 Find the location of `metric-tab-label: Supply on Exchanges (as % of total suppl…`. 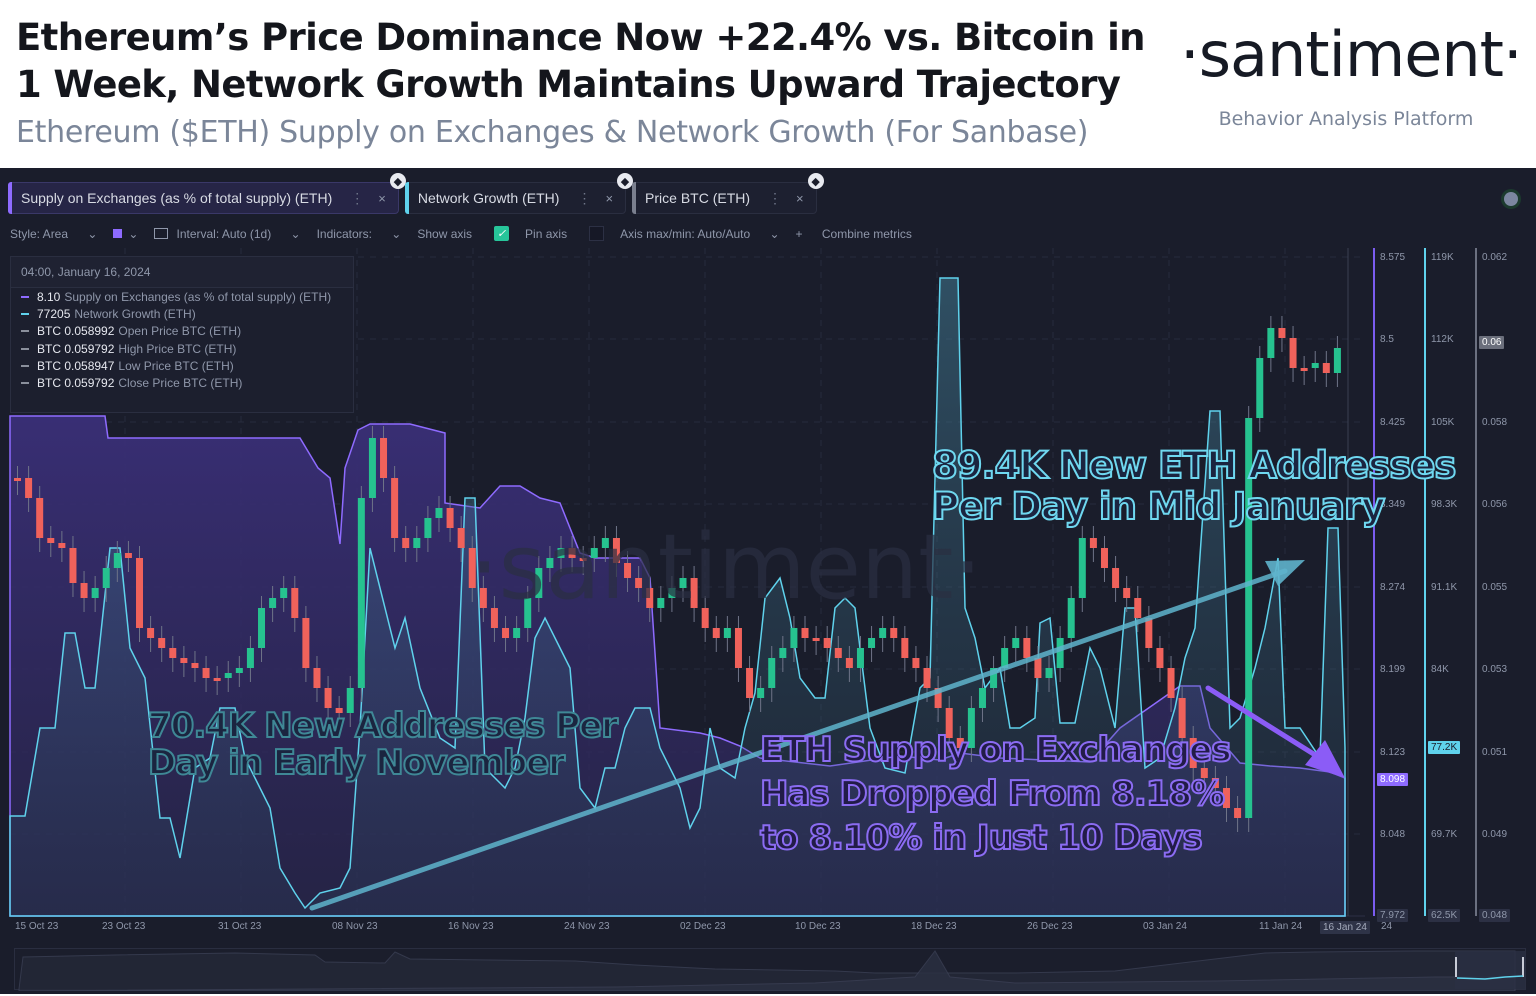

metric-tab-label: Supply on Exchanges (as % of total suppl… is located at coordinates (177, 198).